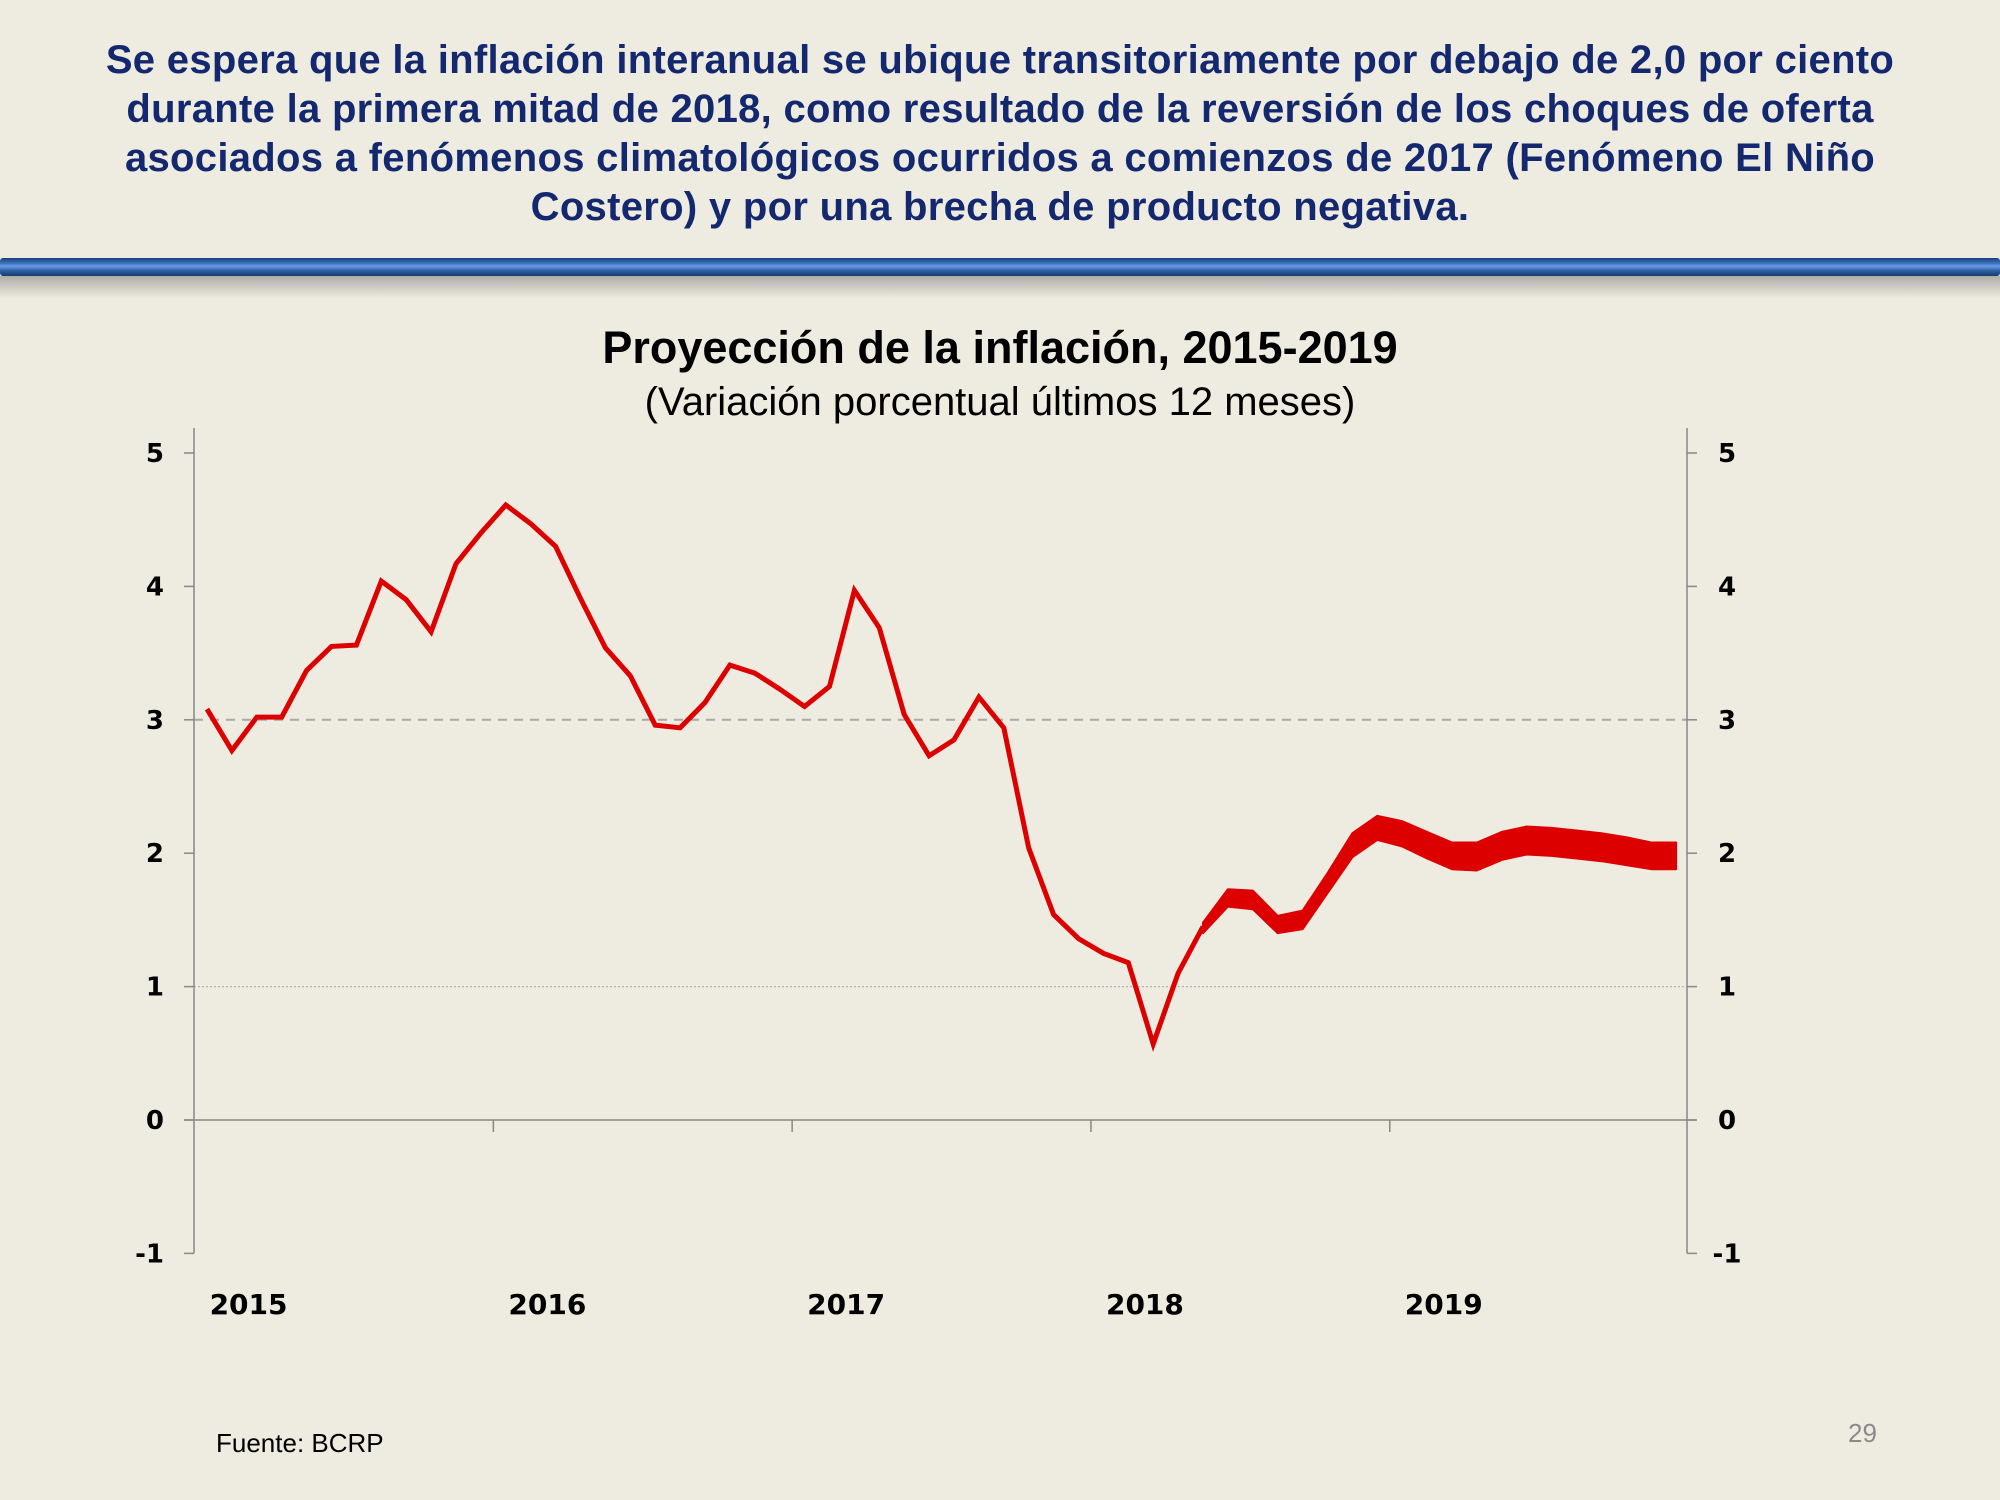 The height and width of the screenshot is (1500, 2000). I want to click on chart-subtitle: (Variación porcentual últimos 12 meses), so click(1000, 402).